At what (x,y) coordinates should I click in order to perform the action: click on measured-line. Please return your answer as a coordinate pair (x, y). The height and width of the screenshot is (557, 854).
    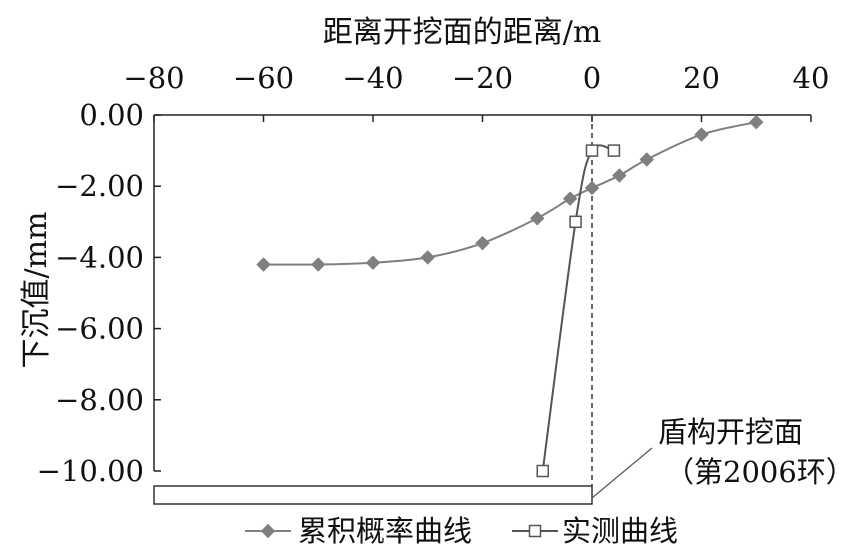
    Looking at the image, I should click on (578, 308).